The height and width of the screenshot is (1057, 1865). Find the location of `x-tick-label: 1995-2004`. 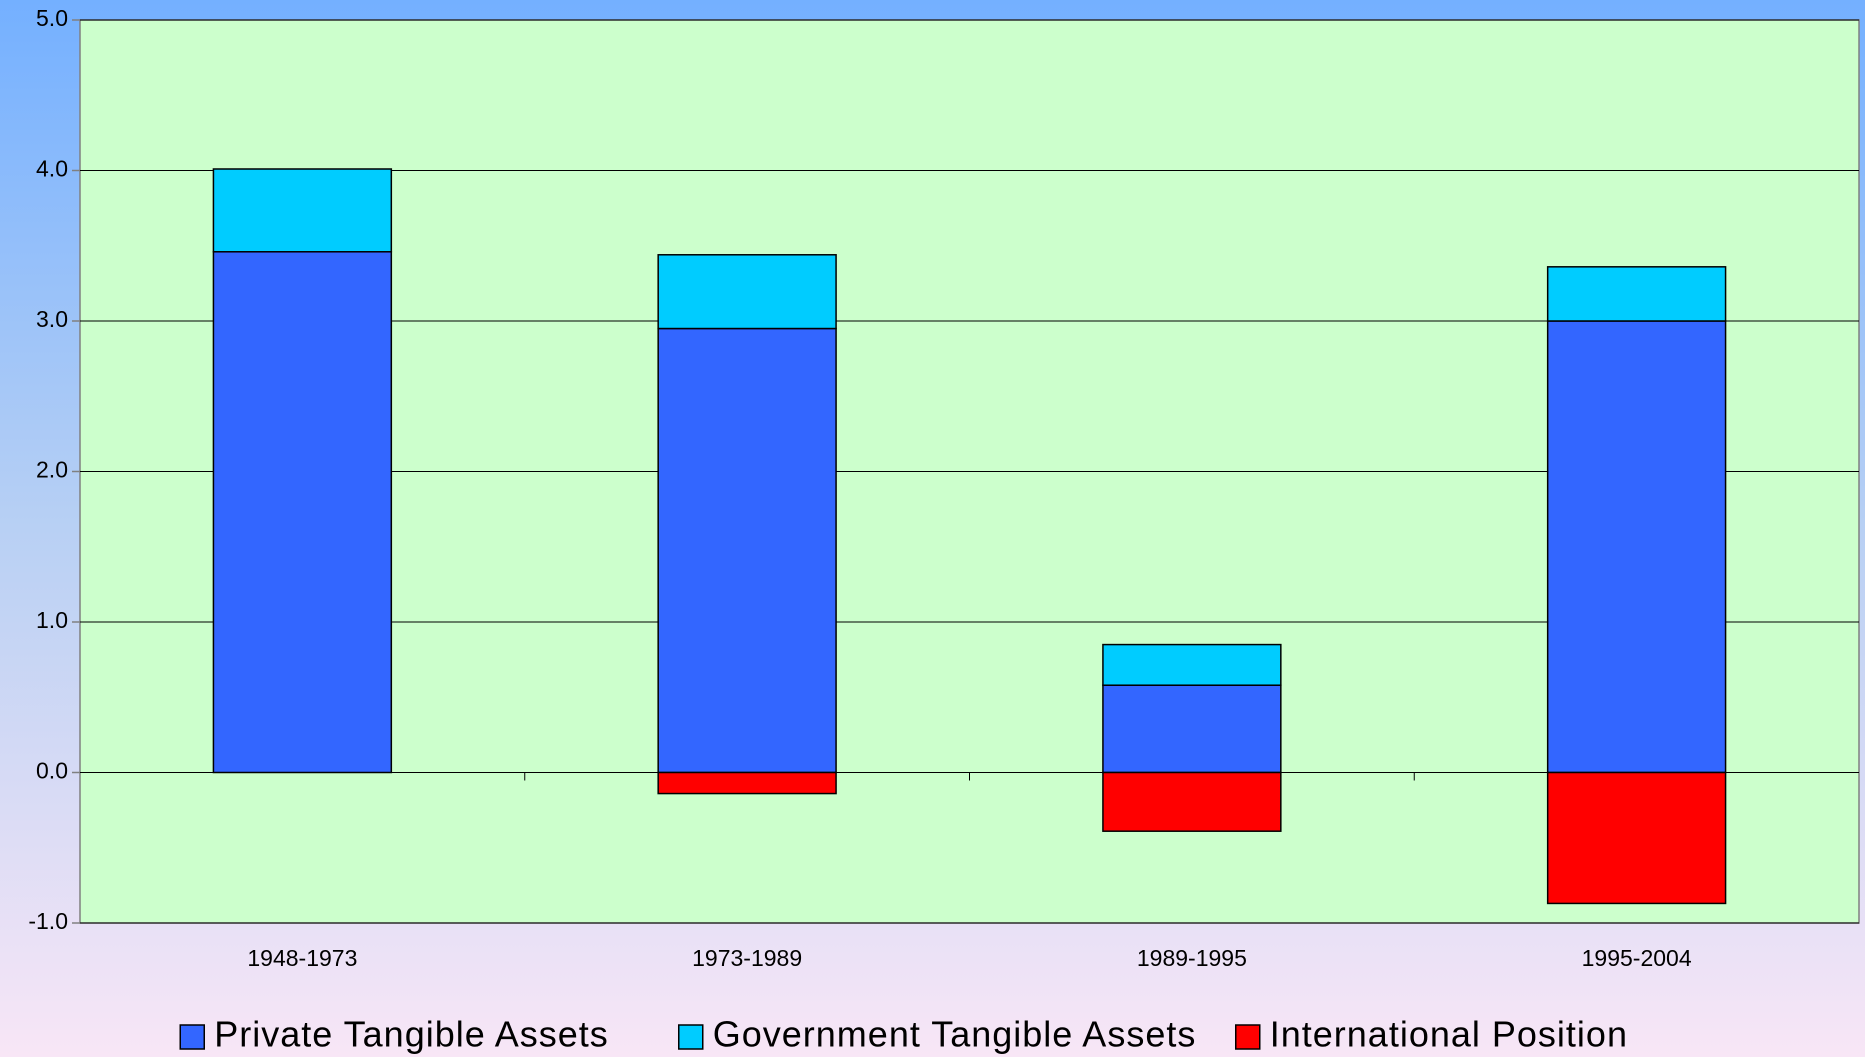

x-tick-label: 1995-2004 is located at coordinates (1637, 958).